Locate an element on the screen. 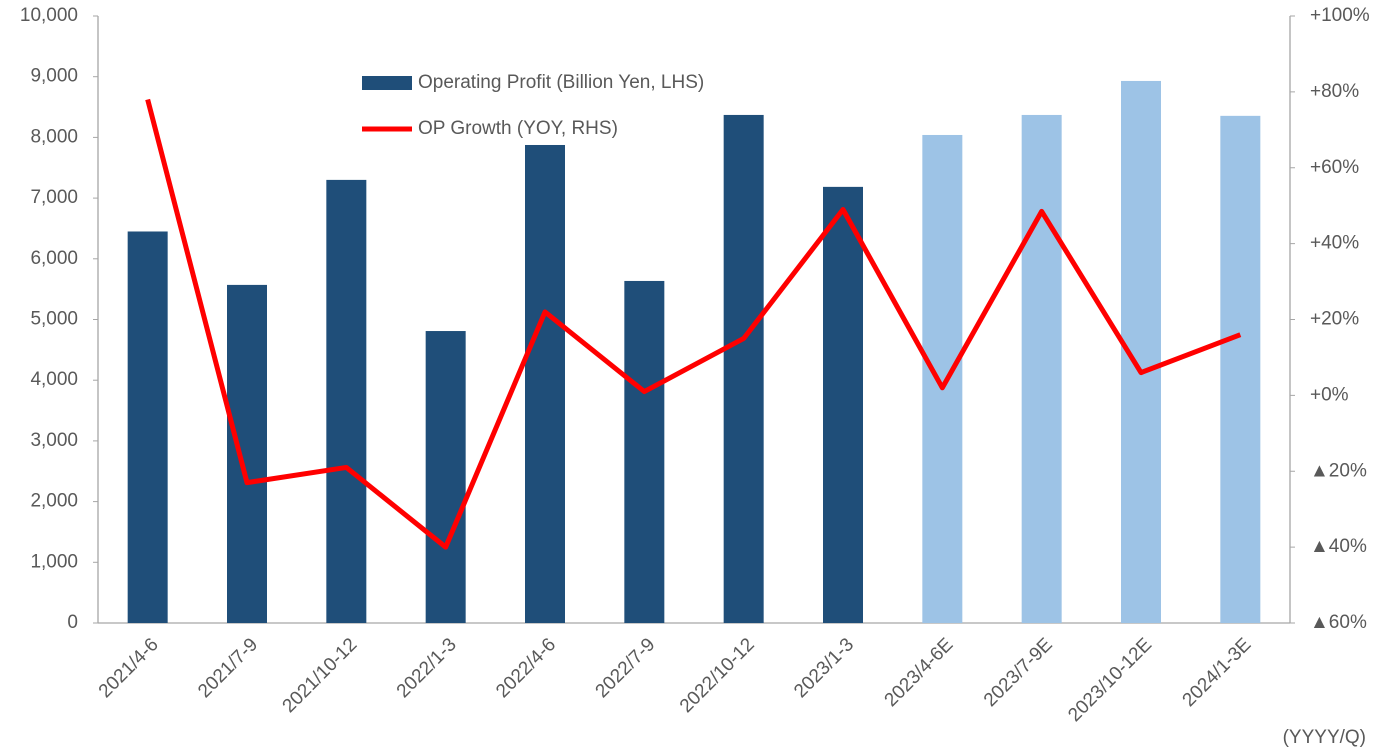  y2-tick-label: +60% is located at coordinates (1334, 167).